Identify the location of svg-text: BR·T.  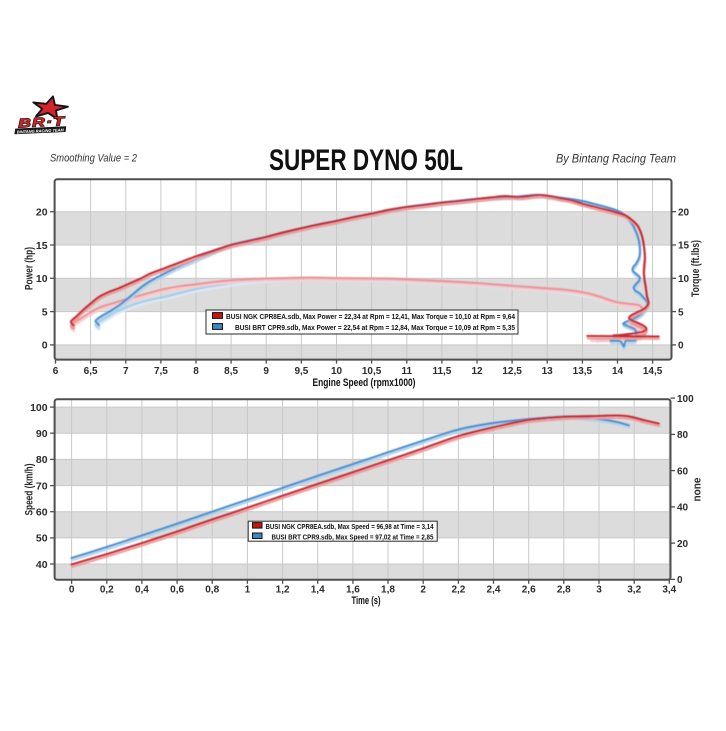
(42, 122).